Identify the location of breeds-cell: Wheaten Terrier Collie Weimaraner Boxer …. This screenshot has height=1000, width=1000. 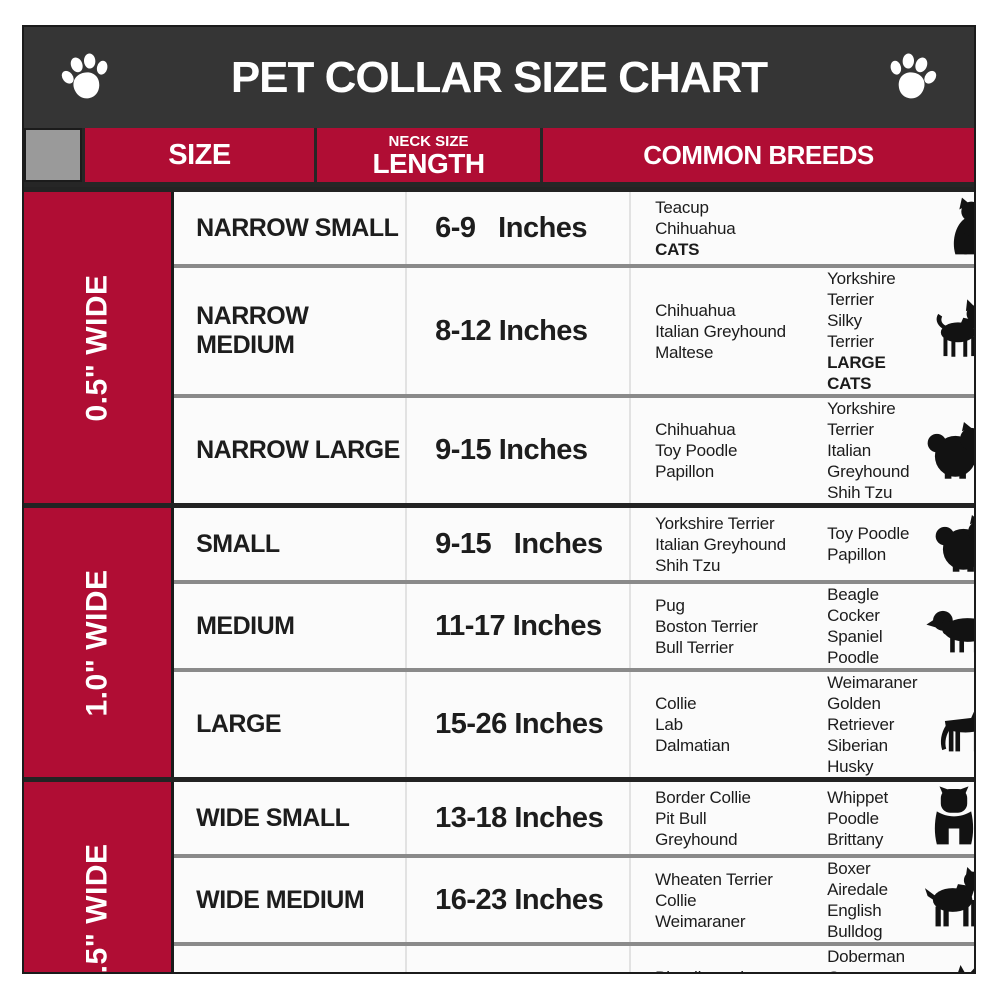
(801, 900).